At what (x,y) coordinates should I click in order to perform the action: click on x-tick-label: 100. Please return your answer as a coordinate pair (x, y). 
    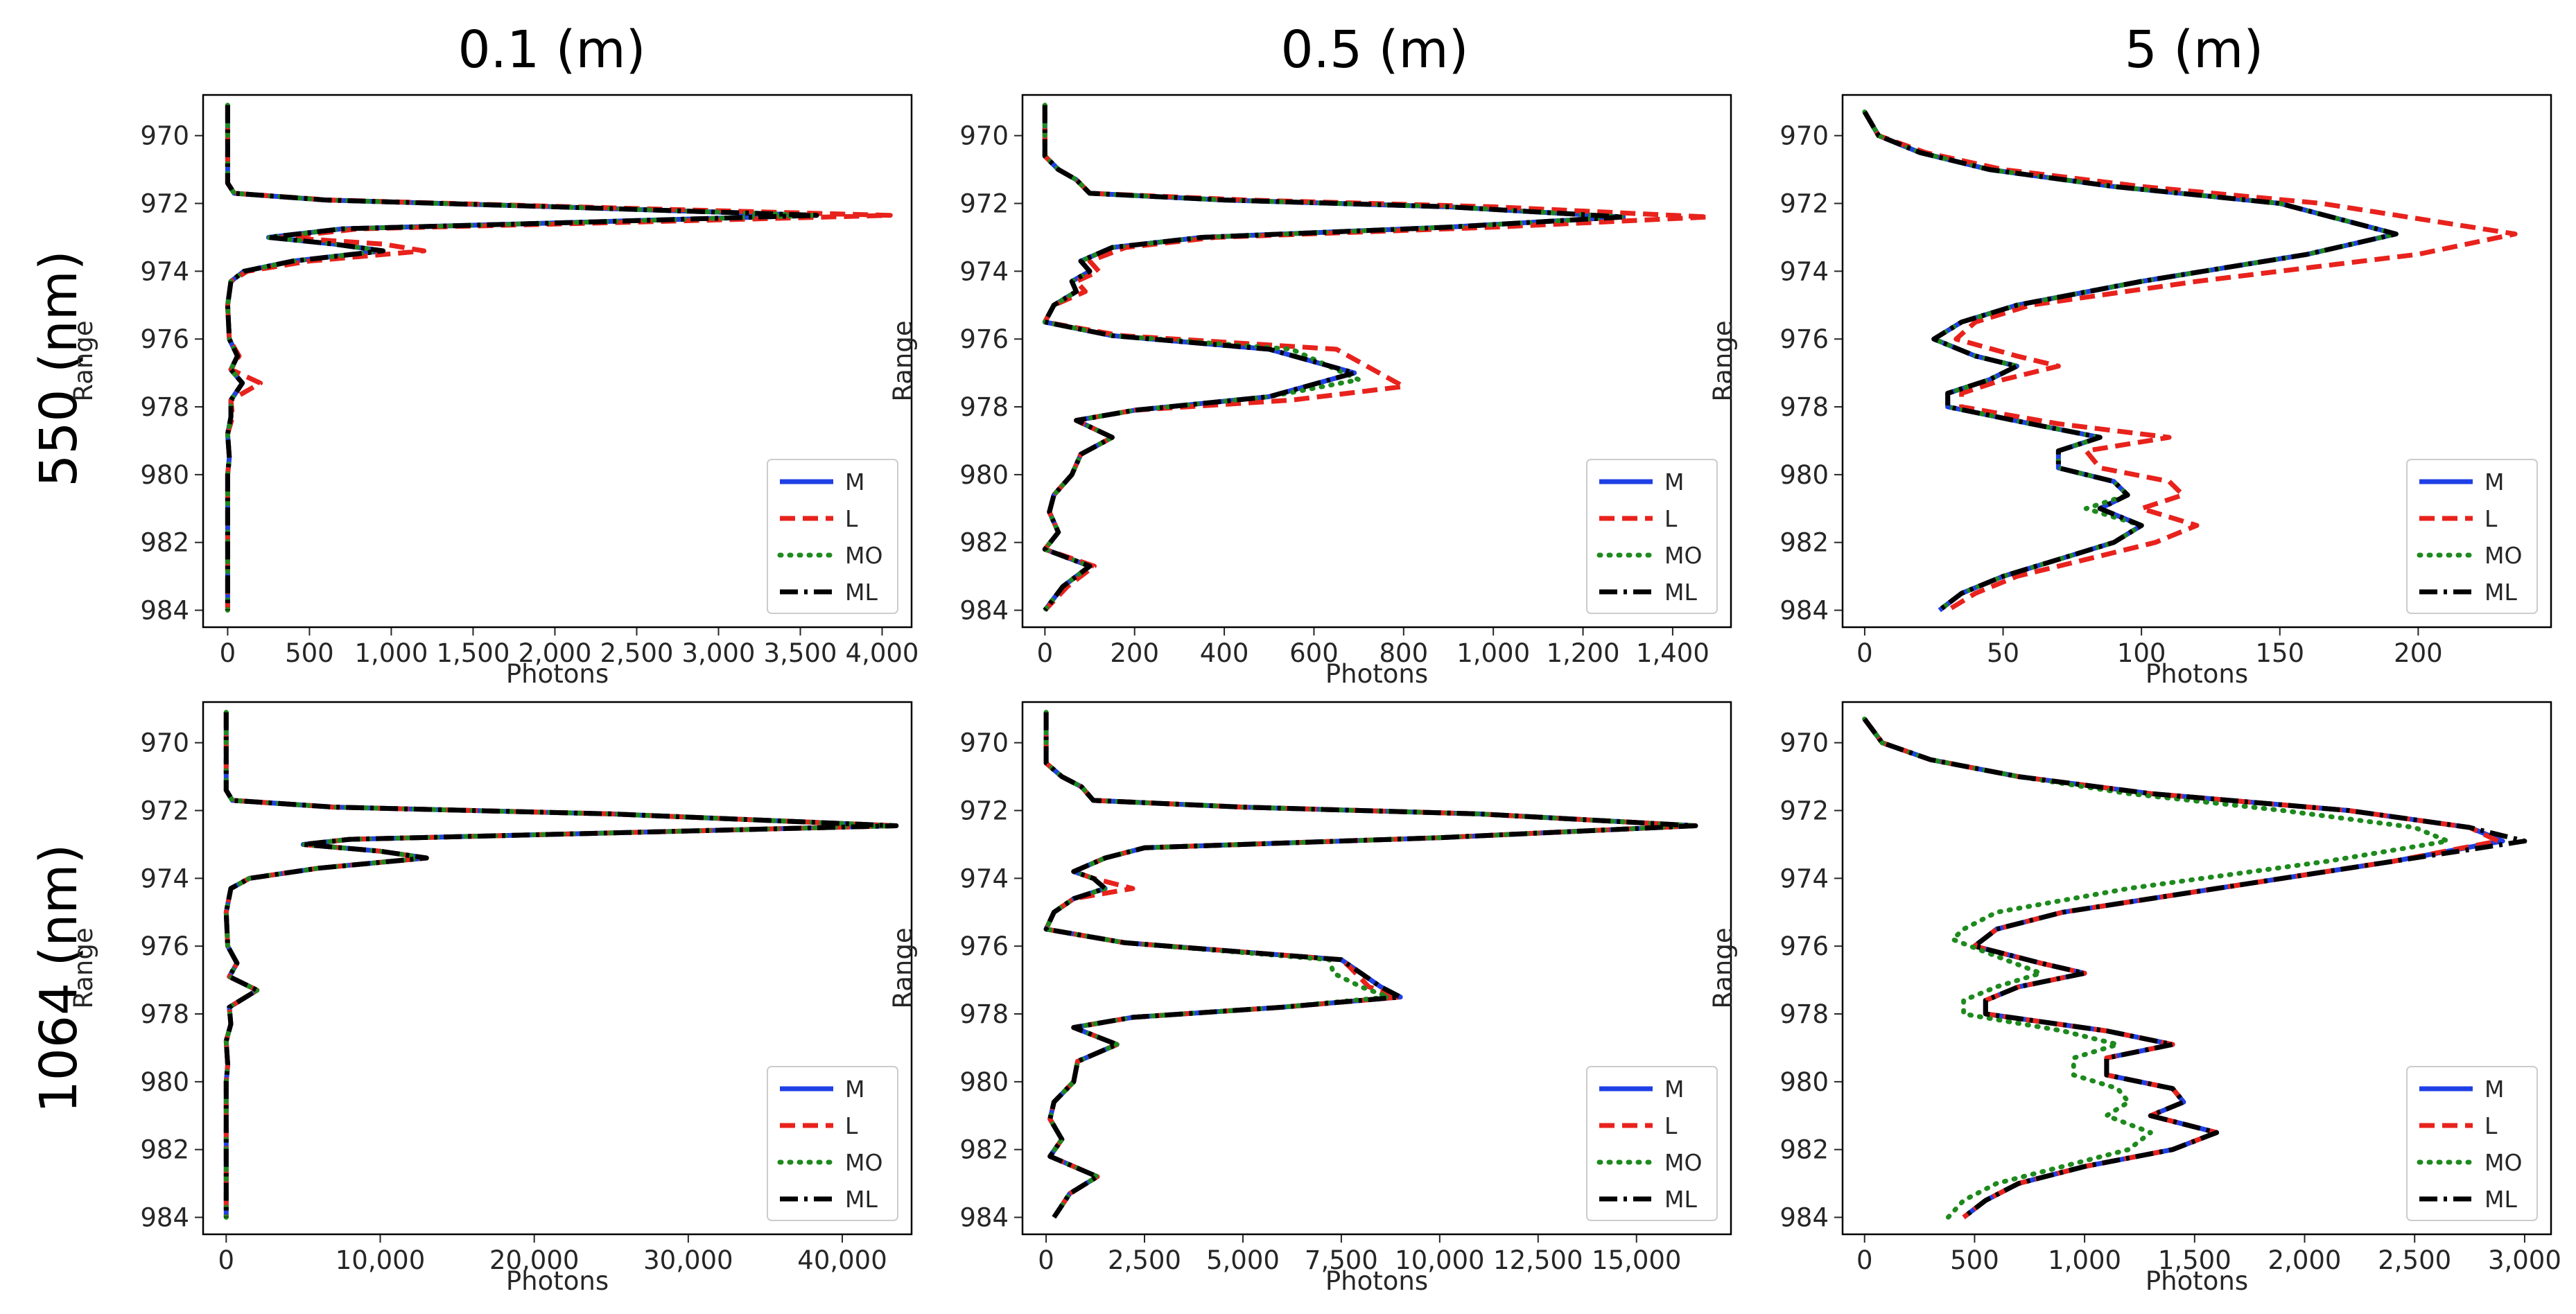
    Looking at the image, I should click on (2141, 653).